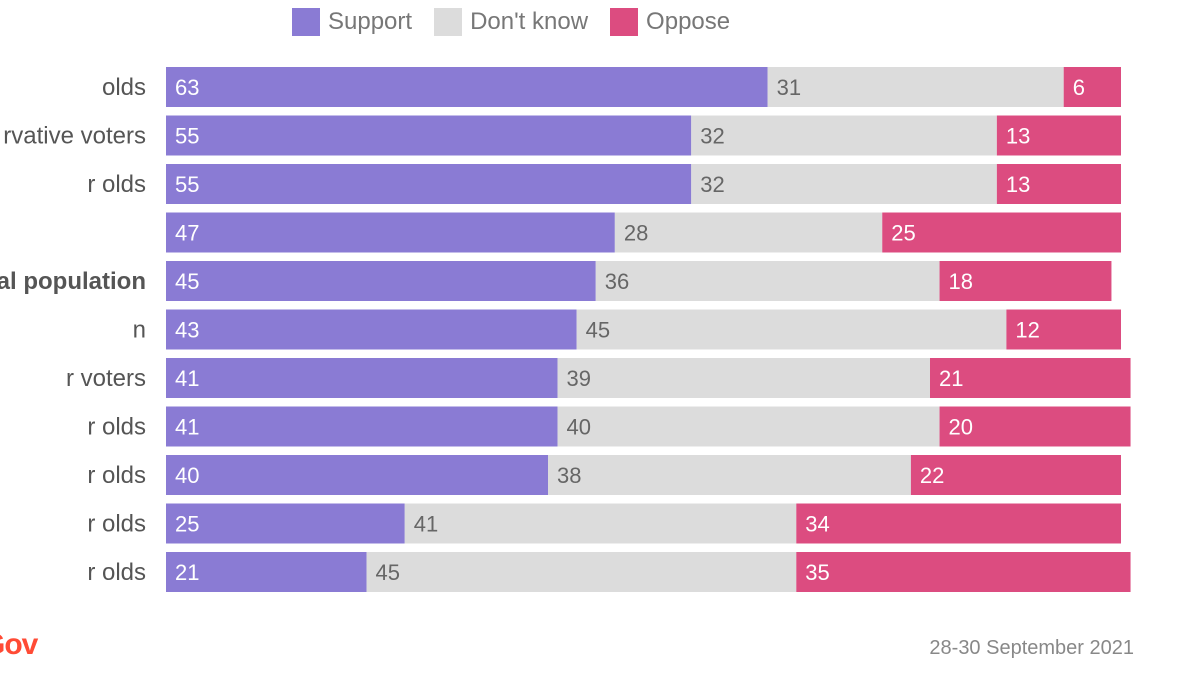 This screenshot has height=675, width=1200. I want to click on legend-item-support: Support, so click(352, 22).